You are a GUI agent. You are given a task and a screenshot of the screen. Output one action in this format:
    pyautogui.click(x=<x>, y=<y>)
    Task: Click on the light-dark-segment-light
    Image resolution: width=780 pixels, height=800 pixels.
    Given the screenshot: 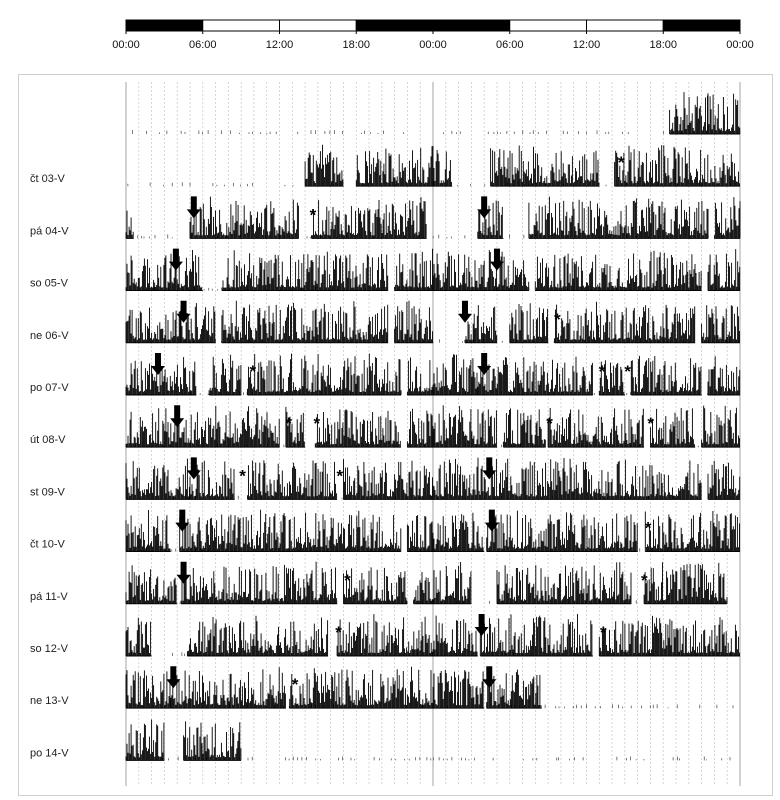 What is the action you would take?
    pyautogui.click(x=241, y=25)
    